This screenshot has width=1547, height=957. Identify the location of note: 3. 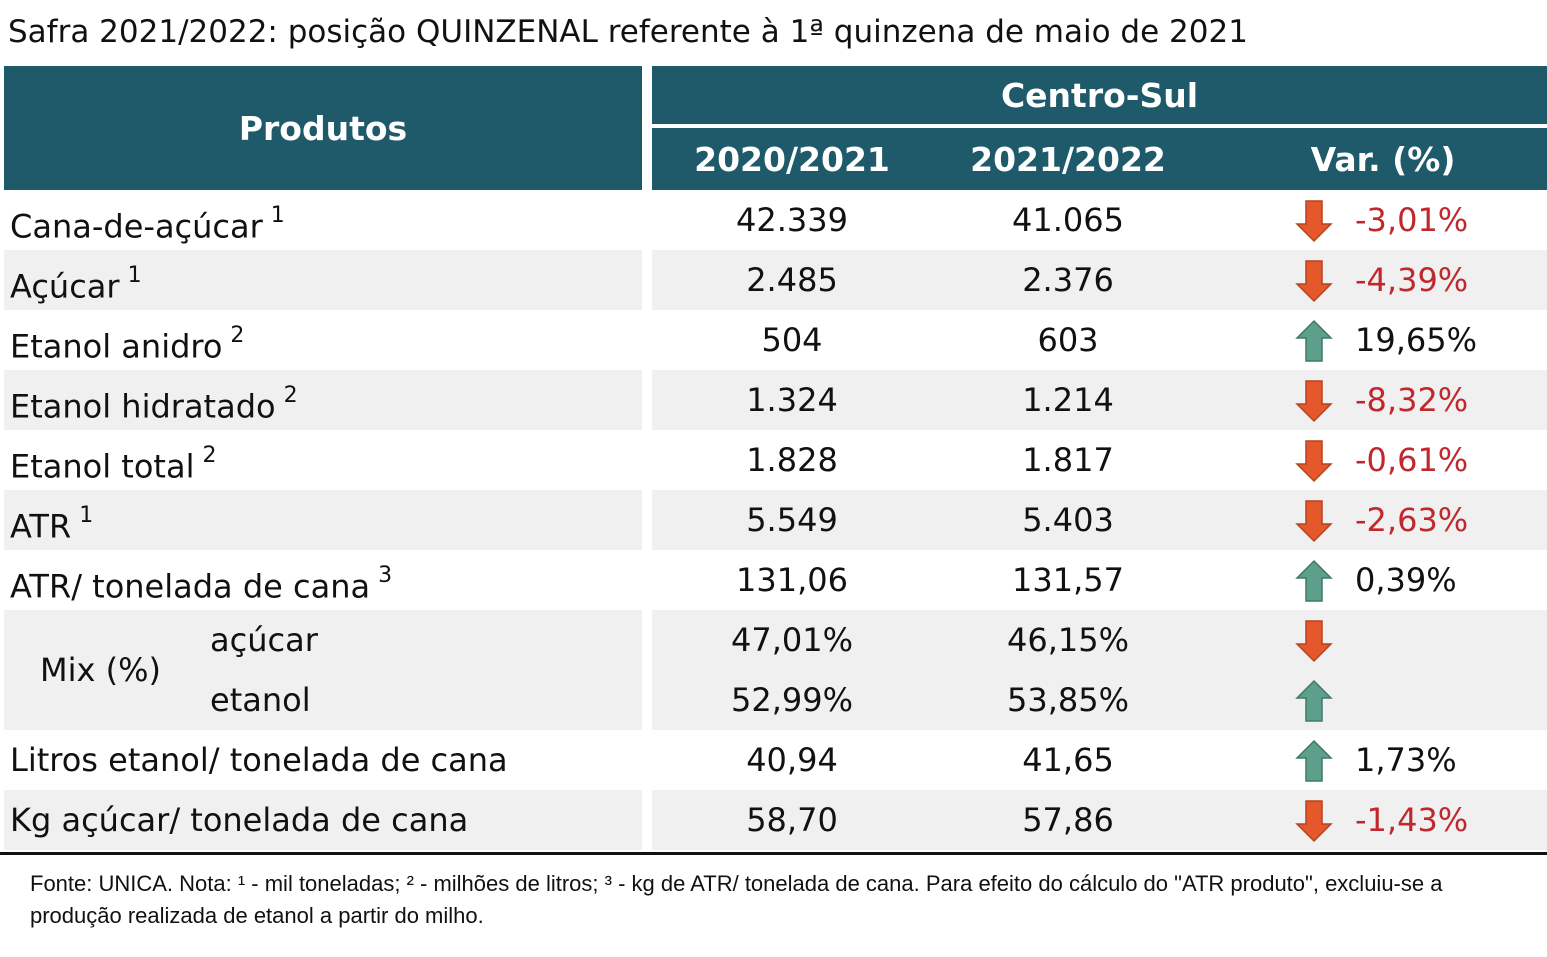
(385, 575).